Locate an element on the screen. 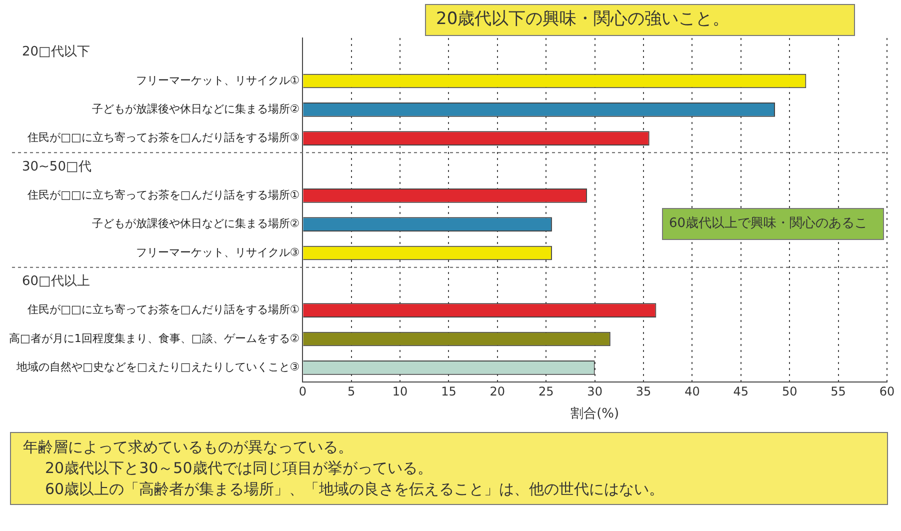 This screenshot has width=901, height=531. x-tick-label: 0 is located at coordinates (302, 391).